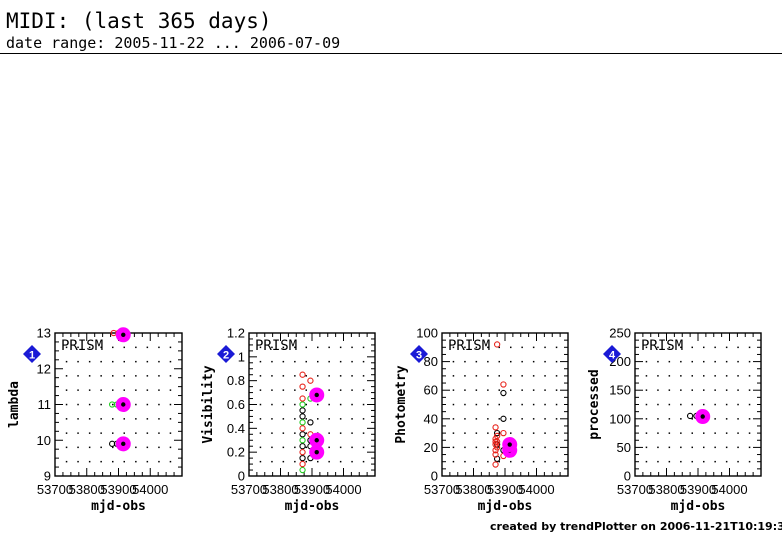  Describe the element at coordinates (316, 452) in the screenshot. I see `highlight-point-center` at that location.